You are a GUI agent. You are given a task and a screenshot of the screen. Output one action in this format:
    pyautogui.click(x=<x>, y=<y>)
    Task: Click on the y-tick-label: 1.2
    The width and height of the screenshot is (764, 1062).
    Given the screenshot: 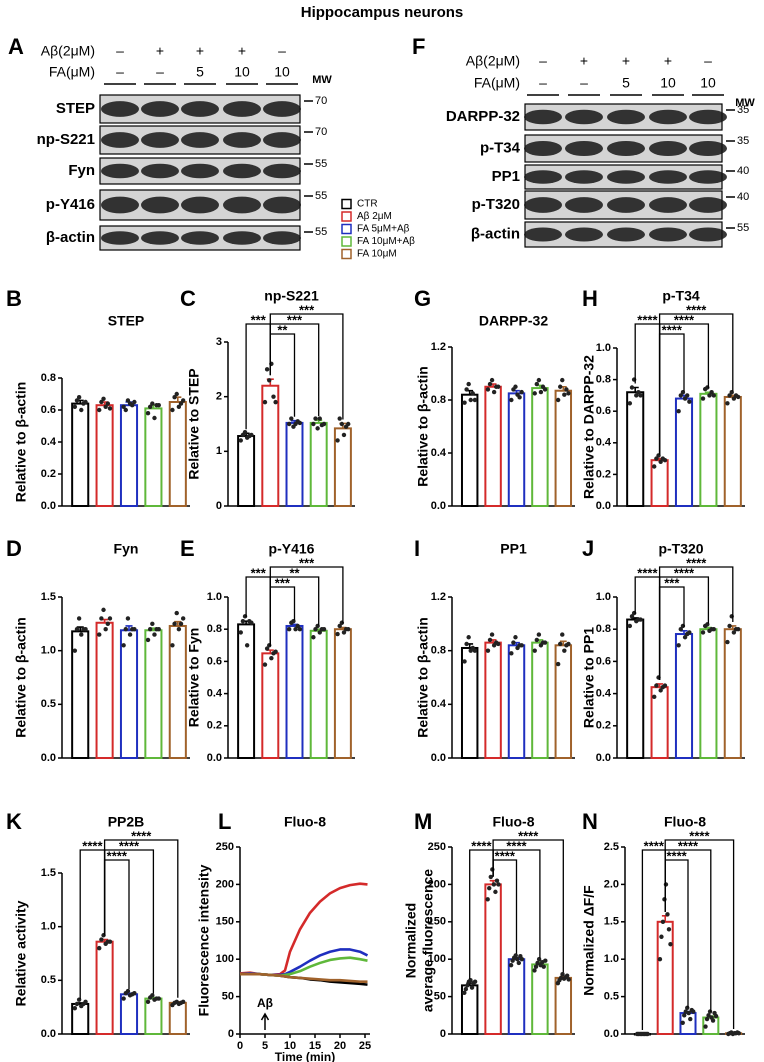 What is the action you would take?
    pyautogui.click(x=438, y=347)
    